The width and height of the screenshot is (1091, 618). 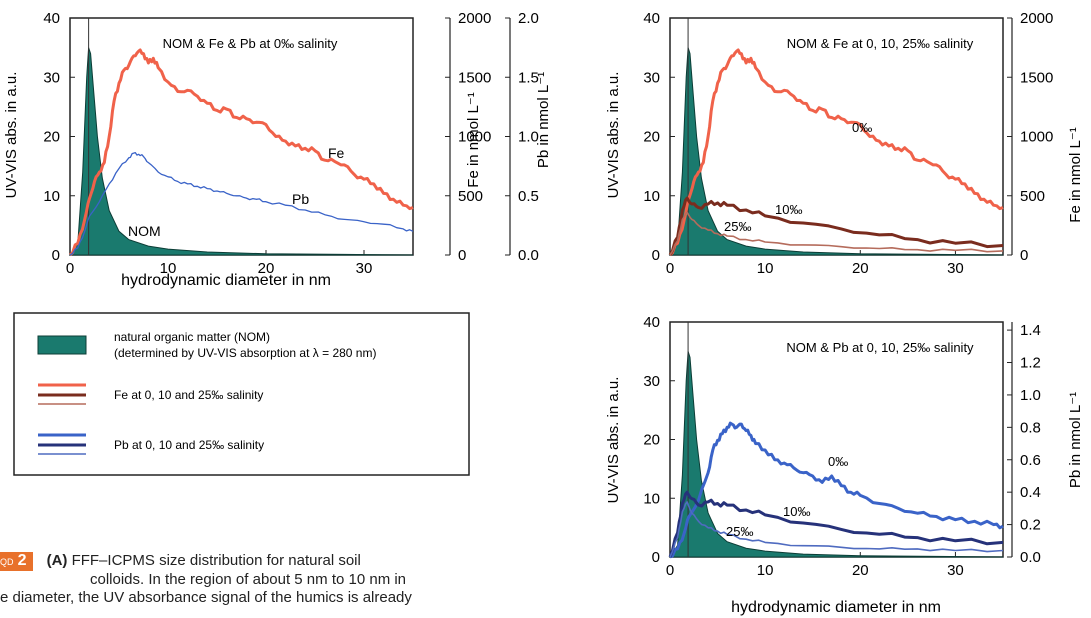 What do you see at coordinates (880, 43) in the screenshot?
I see `chart-title: NOM & Fe at 0, 10, 25‰ salinity` at bounding box center [880, 43].